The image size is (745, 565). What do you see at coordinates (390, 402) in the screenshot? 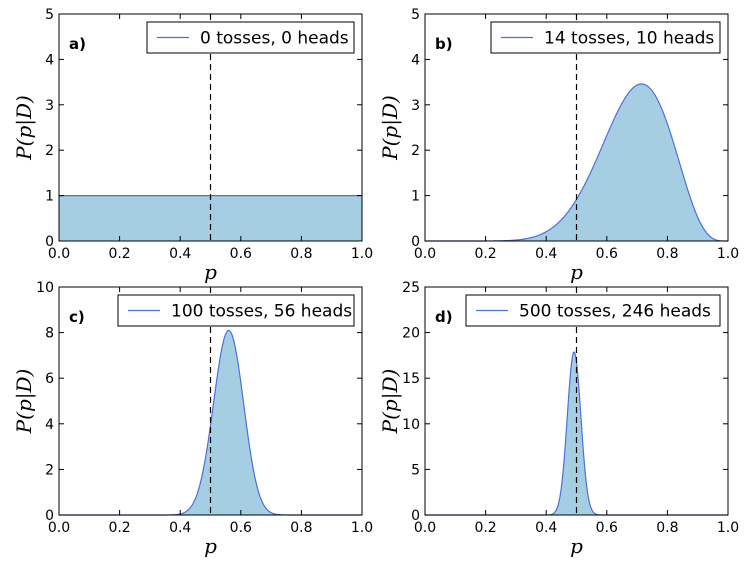
I see `y-axis-label-d: P(p|D)` at bounding box center [390, 402].